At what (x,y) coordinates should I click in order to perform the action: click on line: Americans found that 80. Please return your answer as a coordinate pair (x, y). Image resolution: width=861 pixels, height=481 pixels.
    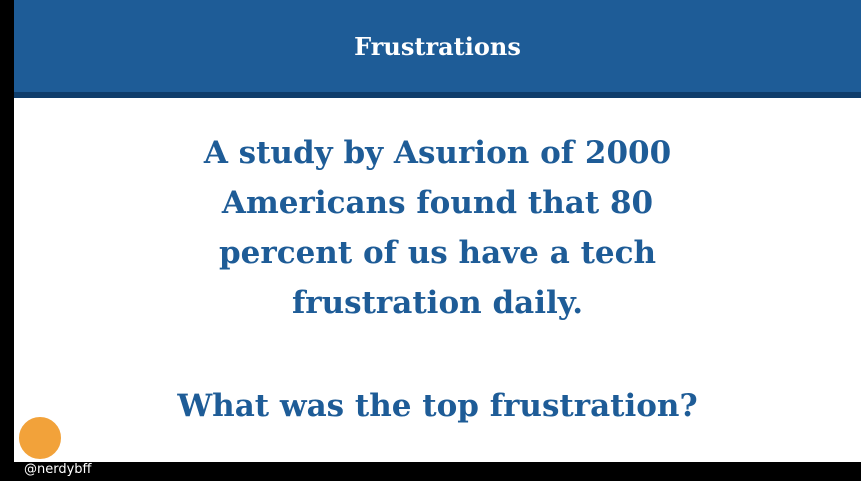
    Looking at the image, I should click on (437, 203).